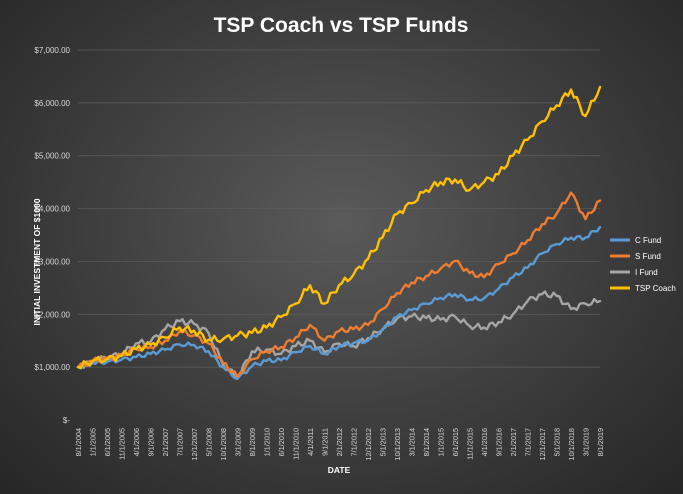  I want to click on x-tick-label: 2/1/2017, so click(513, 442).